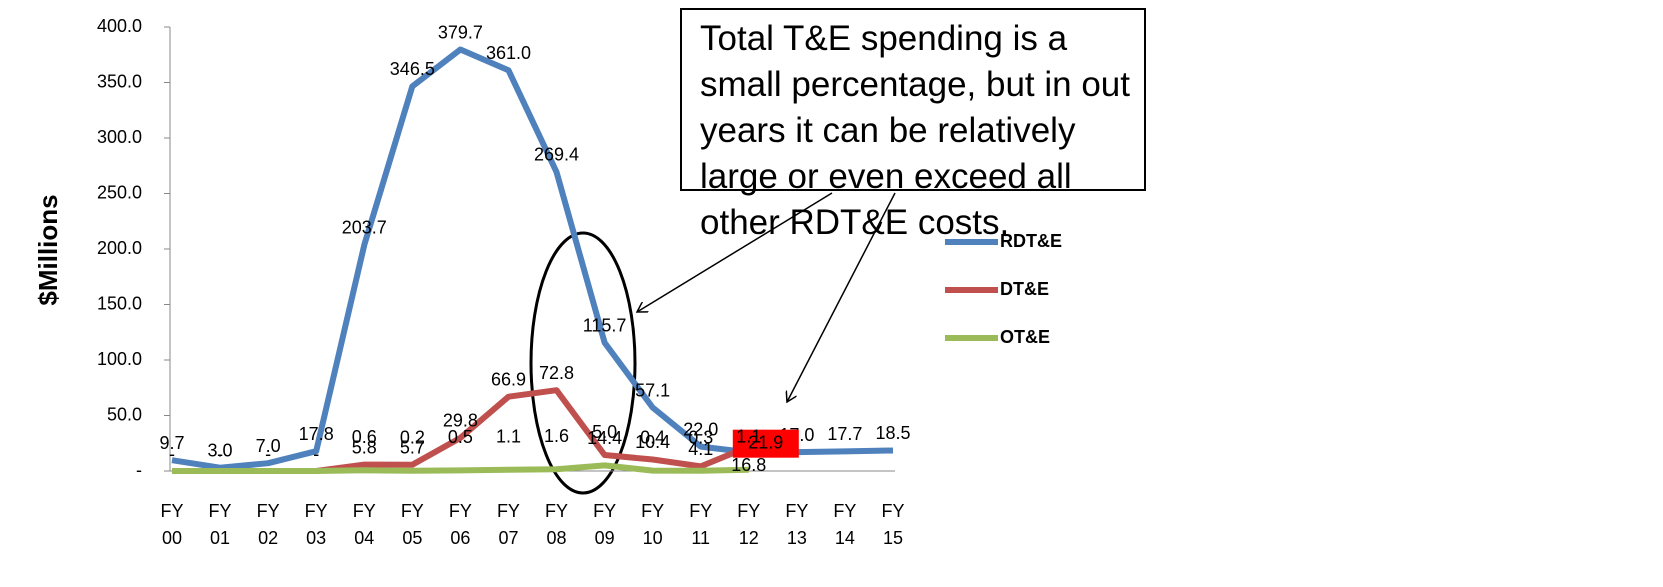 The width and height of the screenshot is (1663, 587). What do you see at coordinates (749, 524) in the screenshot?
I see `x-tick-label: FY 12` at bounding box center [749, 524].